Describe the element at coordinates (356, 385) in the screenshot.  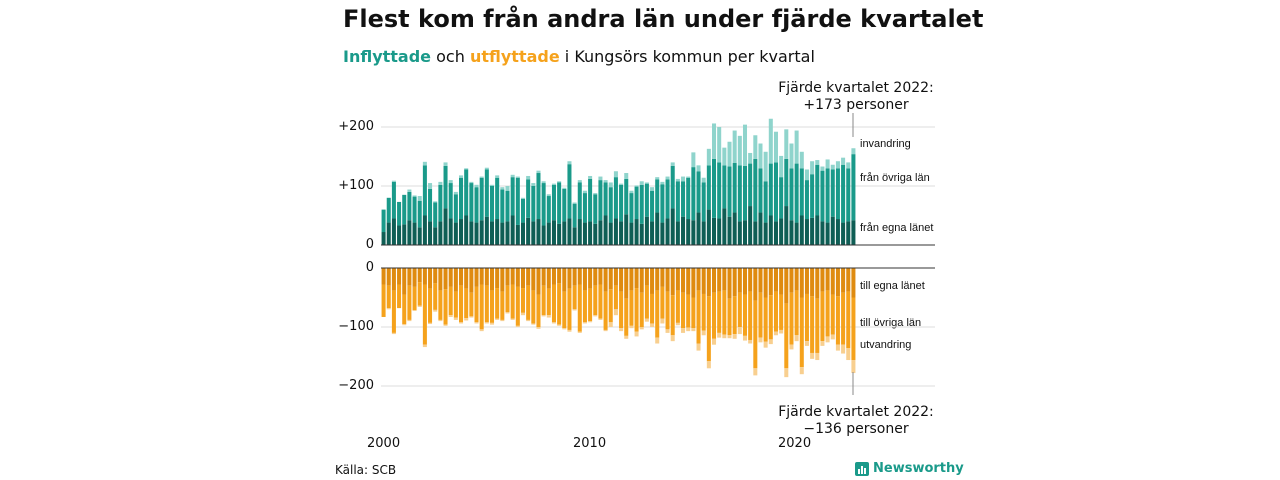
I see `y-tick-bottom-200: −200` at that location.